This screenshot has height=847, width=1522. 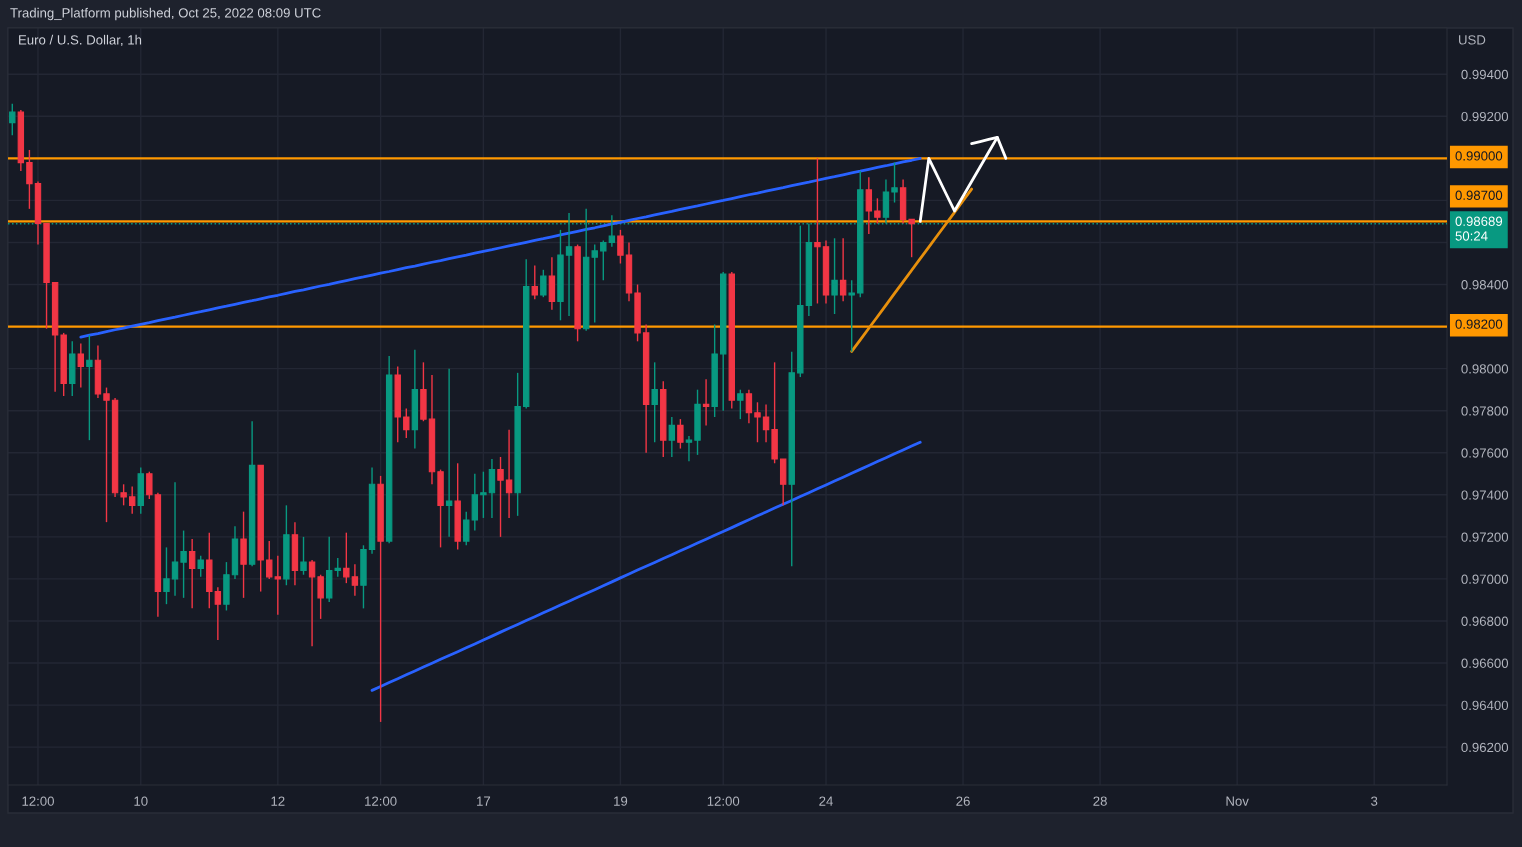 I want to click on y-tick-label: 0.97000, so click(x=1485, y=579).